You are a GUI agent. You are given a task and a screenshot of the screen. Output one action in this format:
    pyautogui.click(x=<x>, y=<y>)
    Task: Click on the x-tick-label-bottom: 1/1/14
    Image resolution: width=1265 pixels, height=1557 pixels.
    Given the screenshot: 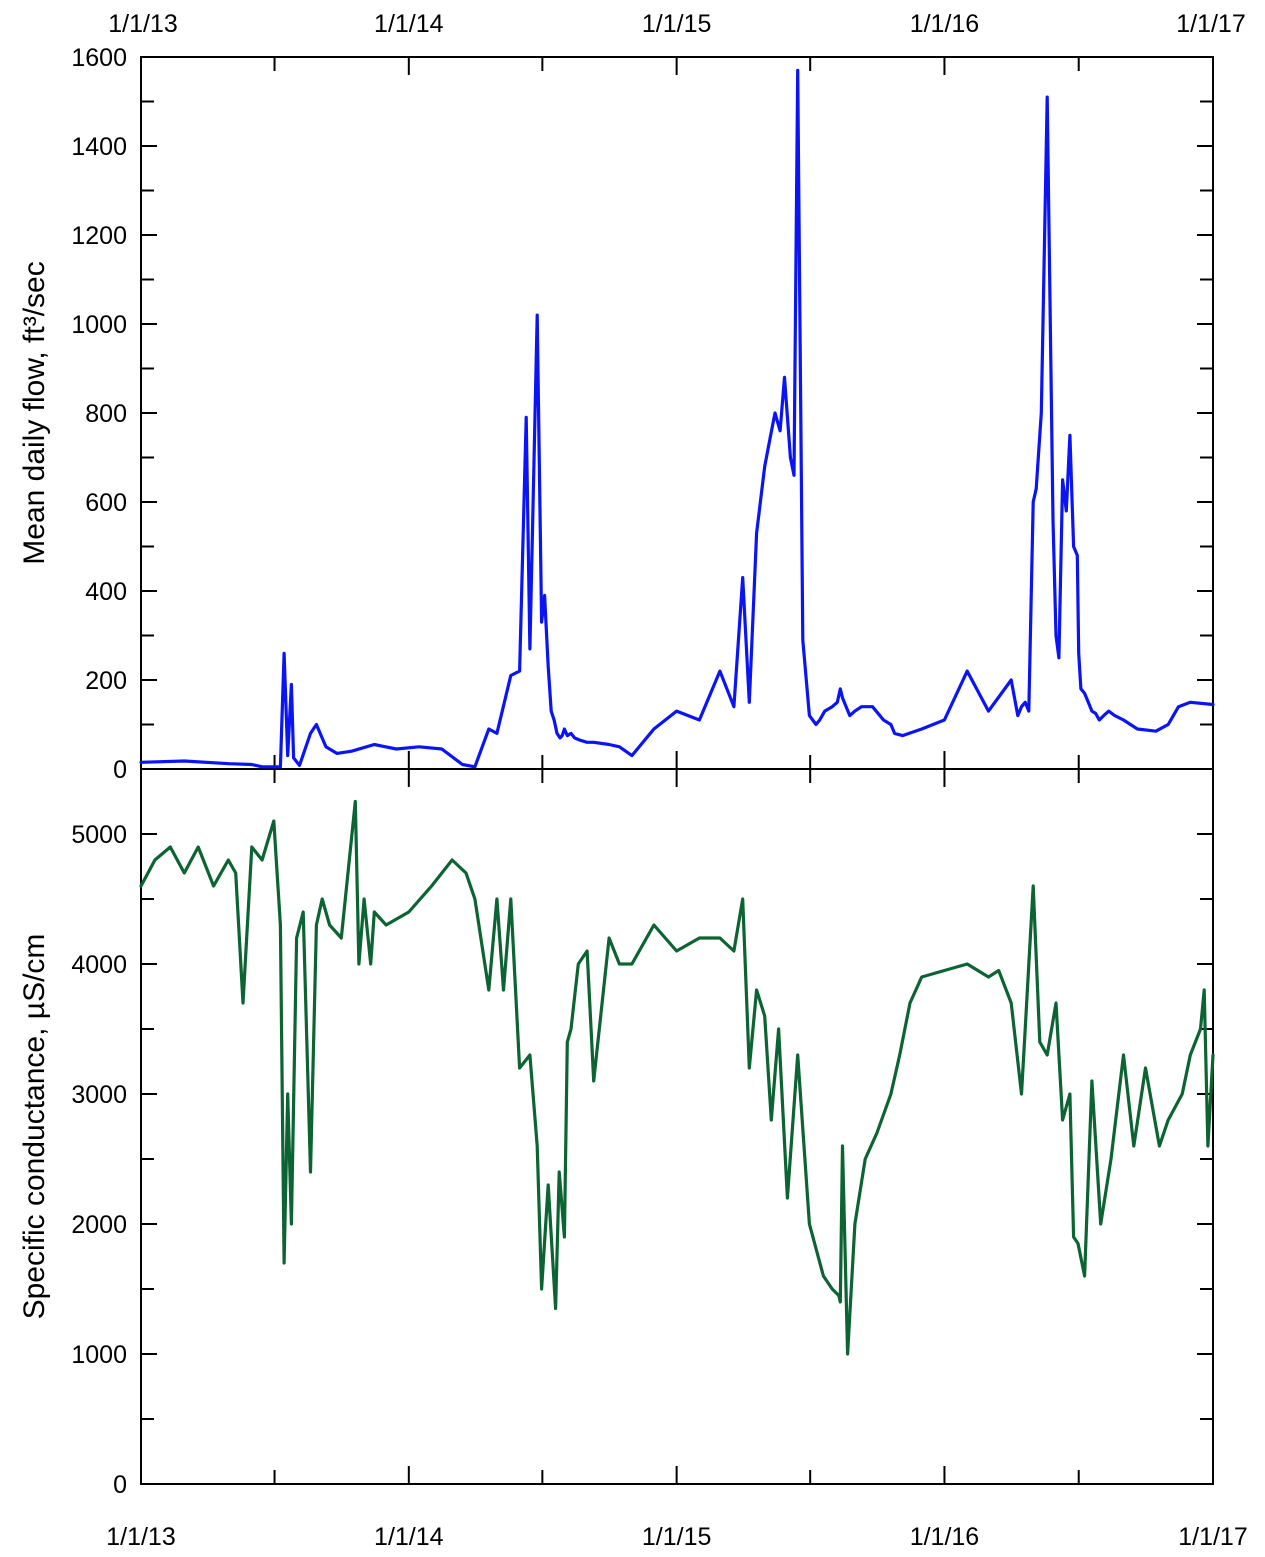 What is the action you would take?
    pyautogui.click(x=409, y=1537)
    